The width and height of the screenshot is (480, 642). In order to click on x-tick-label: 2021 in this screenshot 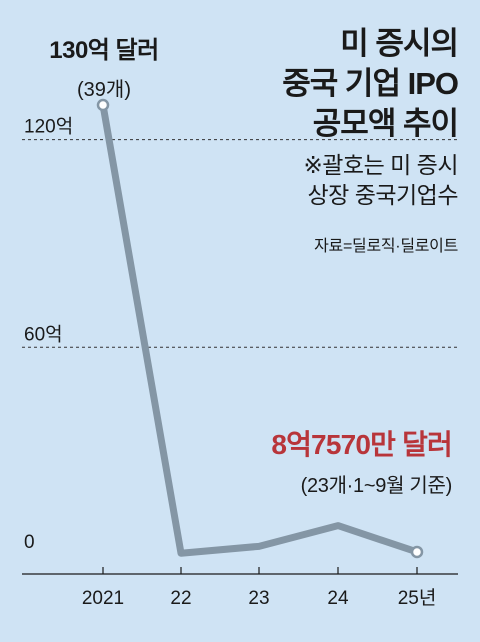, I will do `click(103, 598)`.